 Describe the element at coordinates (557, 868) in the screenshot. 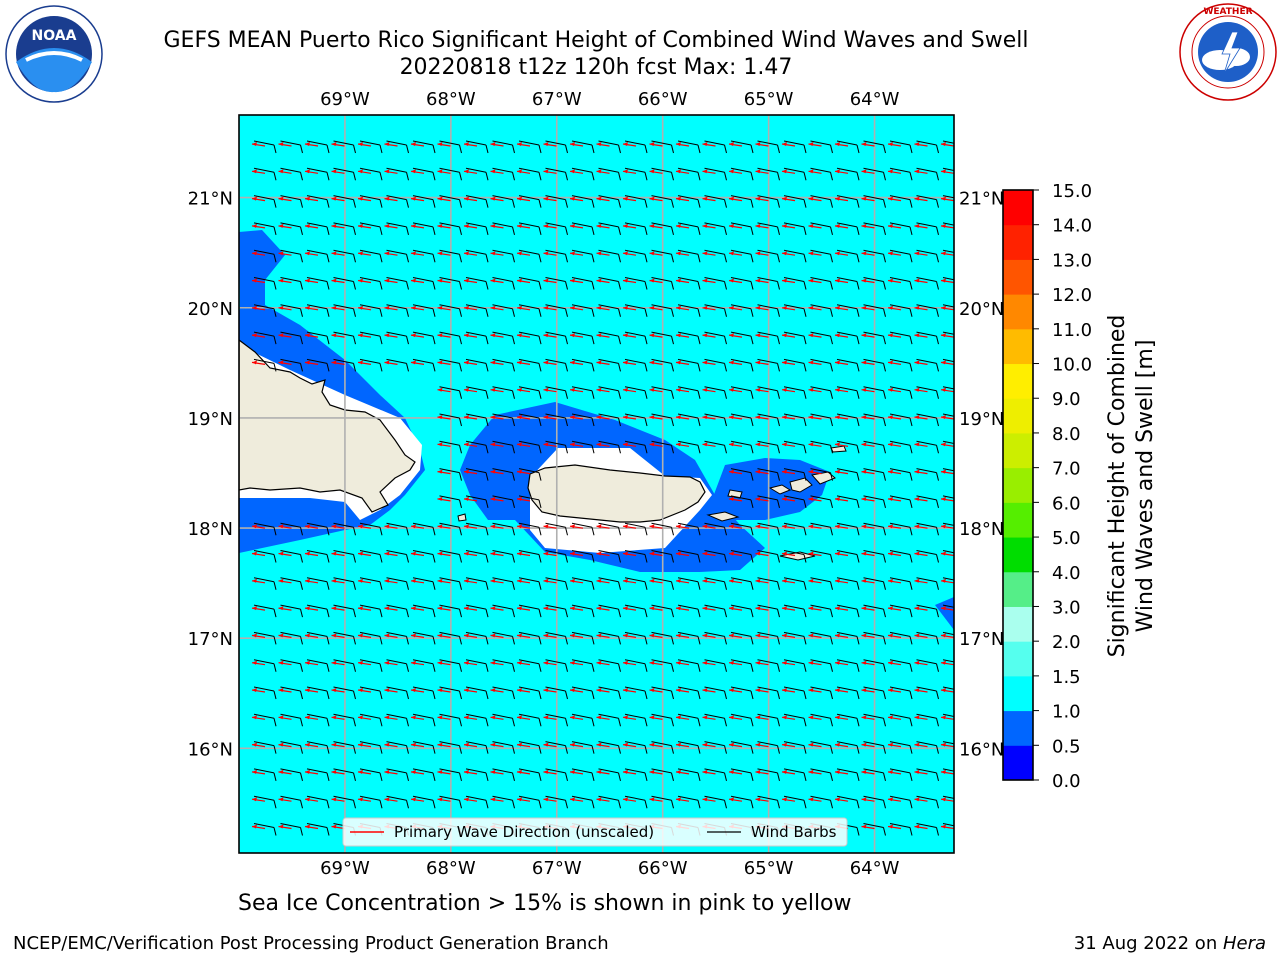

I see `lon-tick-label: 67°W` at that location.